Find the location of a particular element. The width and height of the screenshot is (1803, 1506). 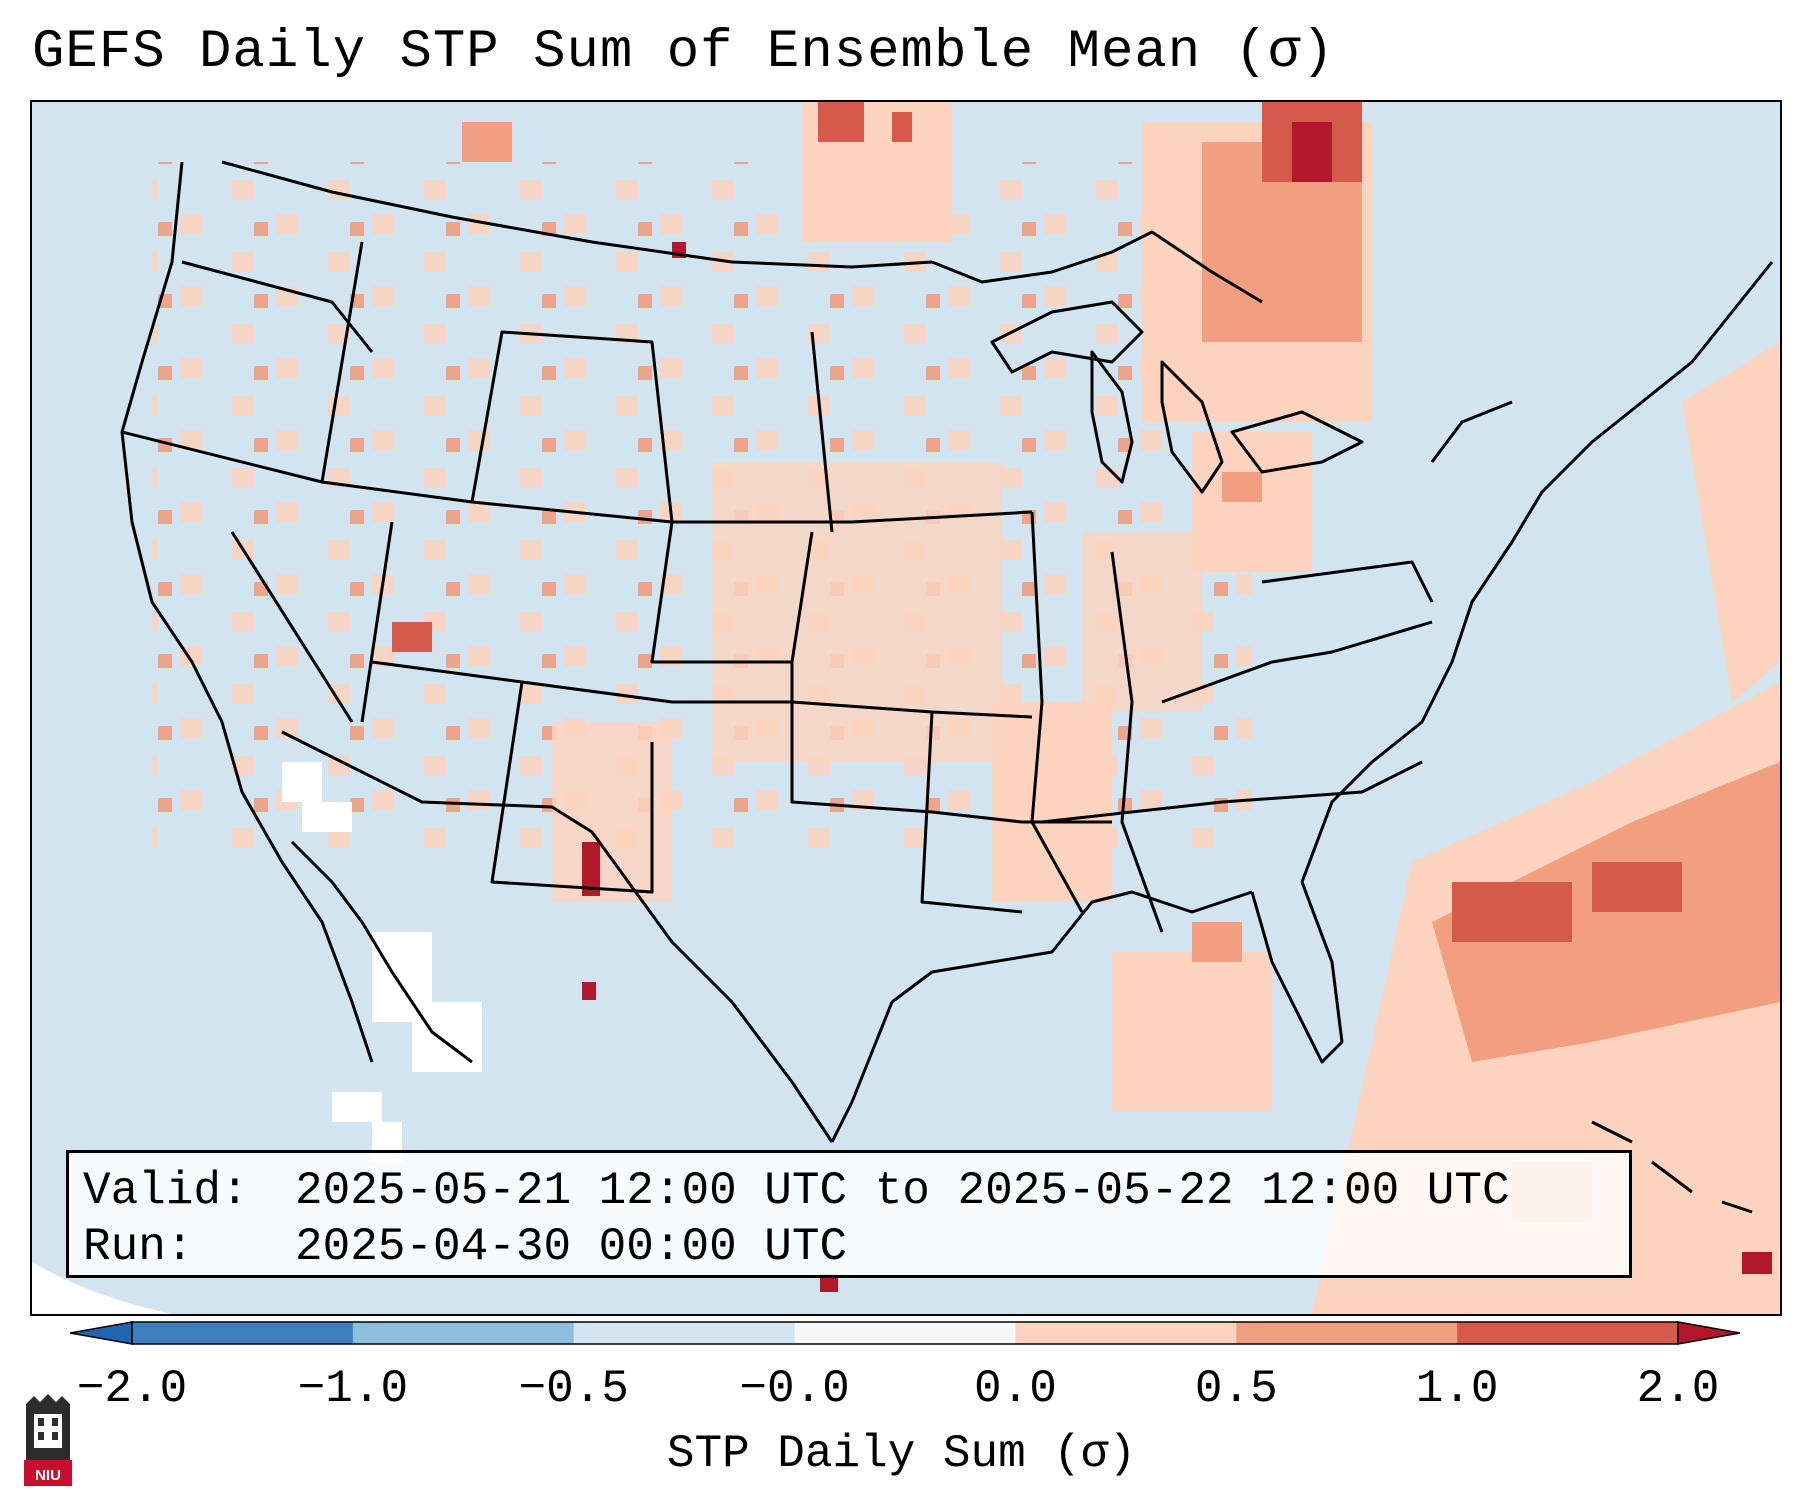

run-value: 2025-04-30 00:00 UTC is located at coordinates (571, 1247).